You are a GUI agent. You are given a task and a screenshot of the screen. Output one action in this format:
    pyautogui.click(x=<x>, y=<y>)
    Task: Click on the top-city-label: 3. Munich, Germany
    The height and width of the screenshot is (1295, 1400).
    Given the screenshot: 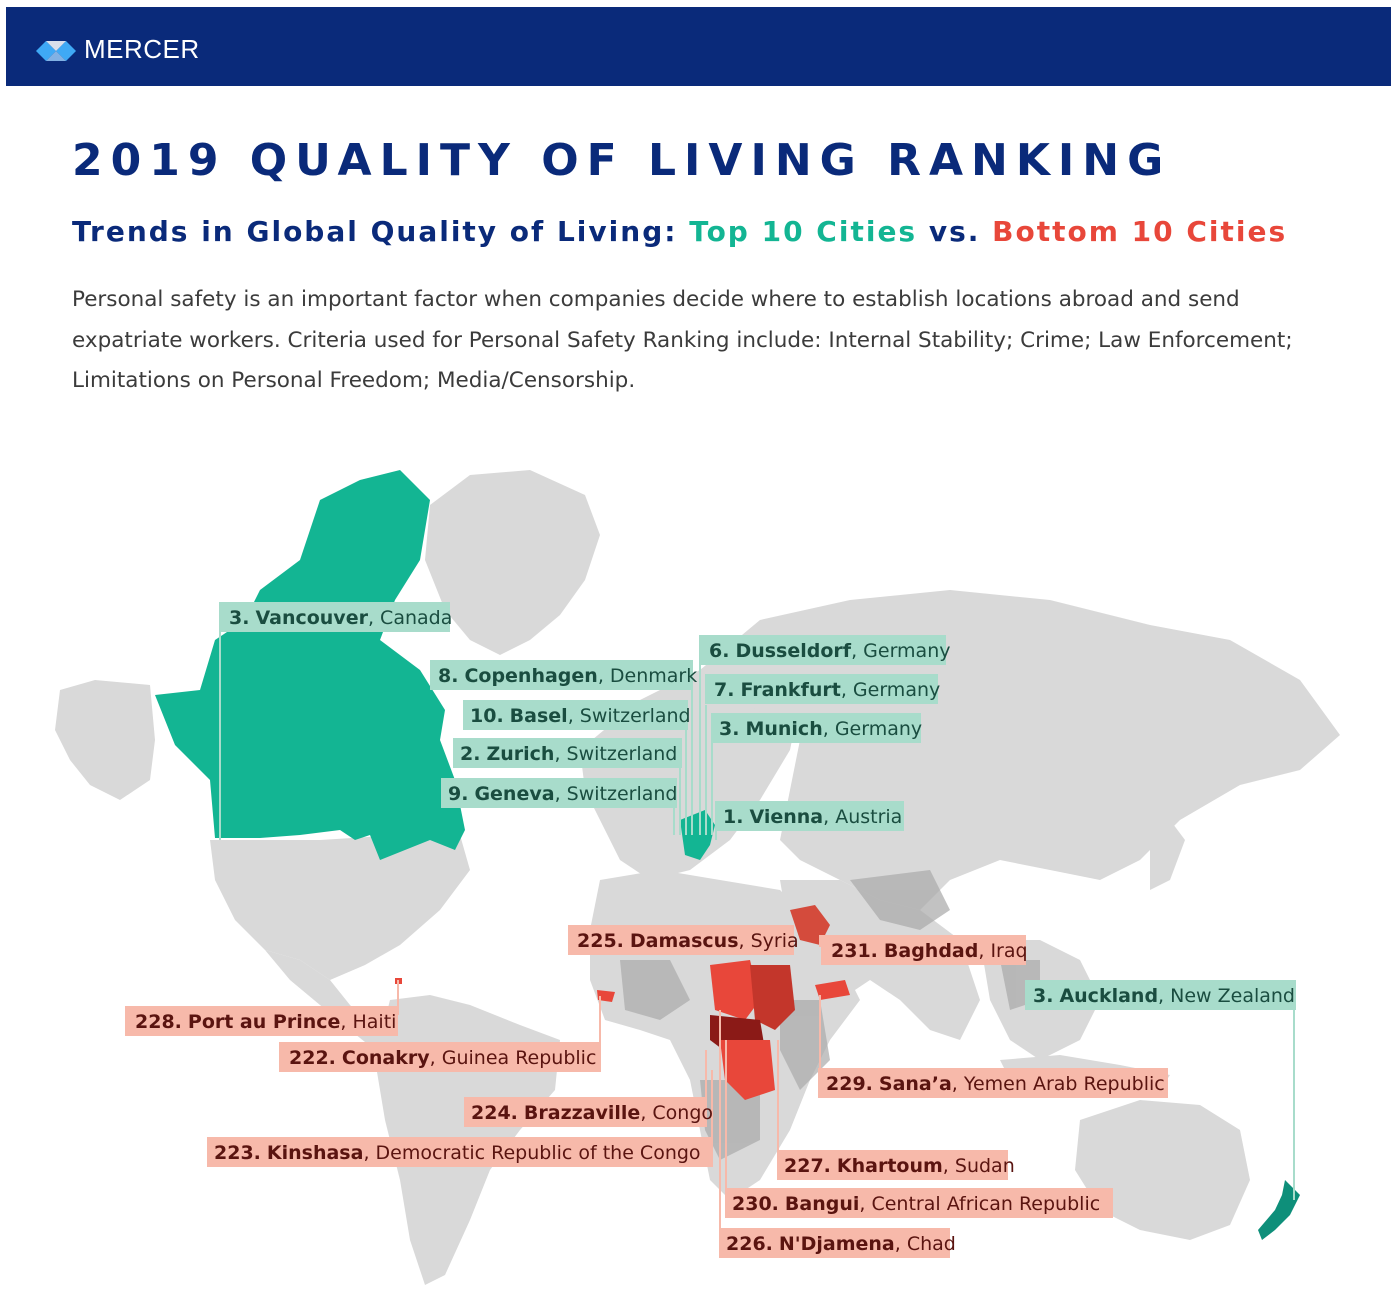 What is the action you would take?
    pyautogui.click(x=816, y=728)
    